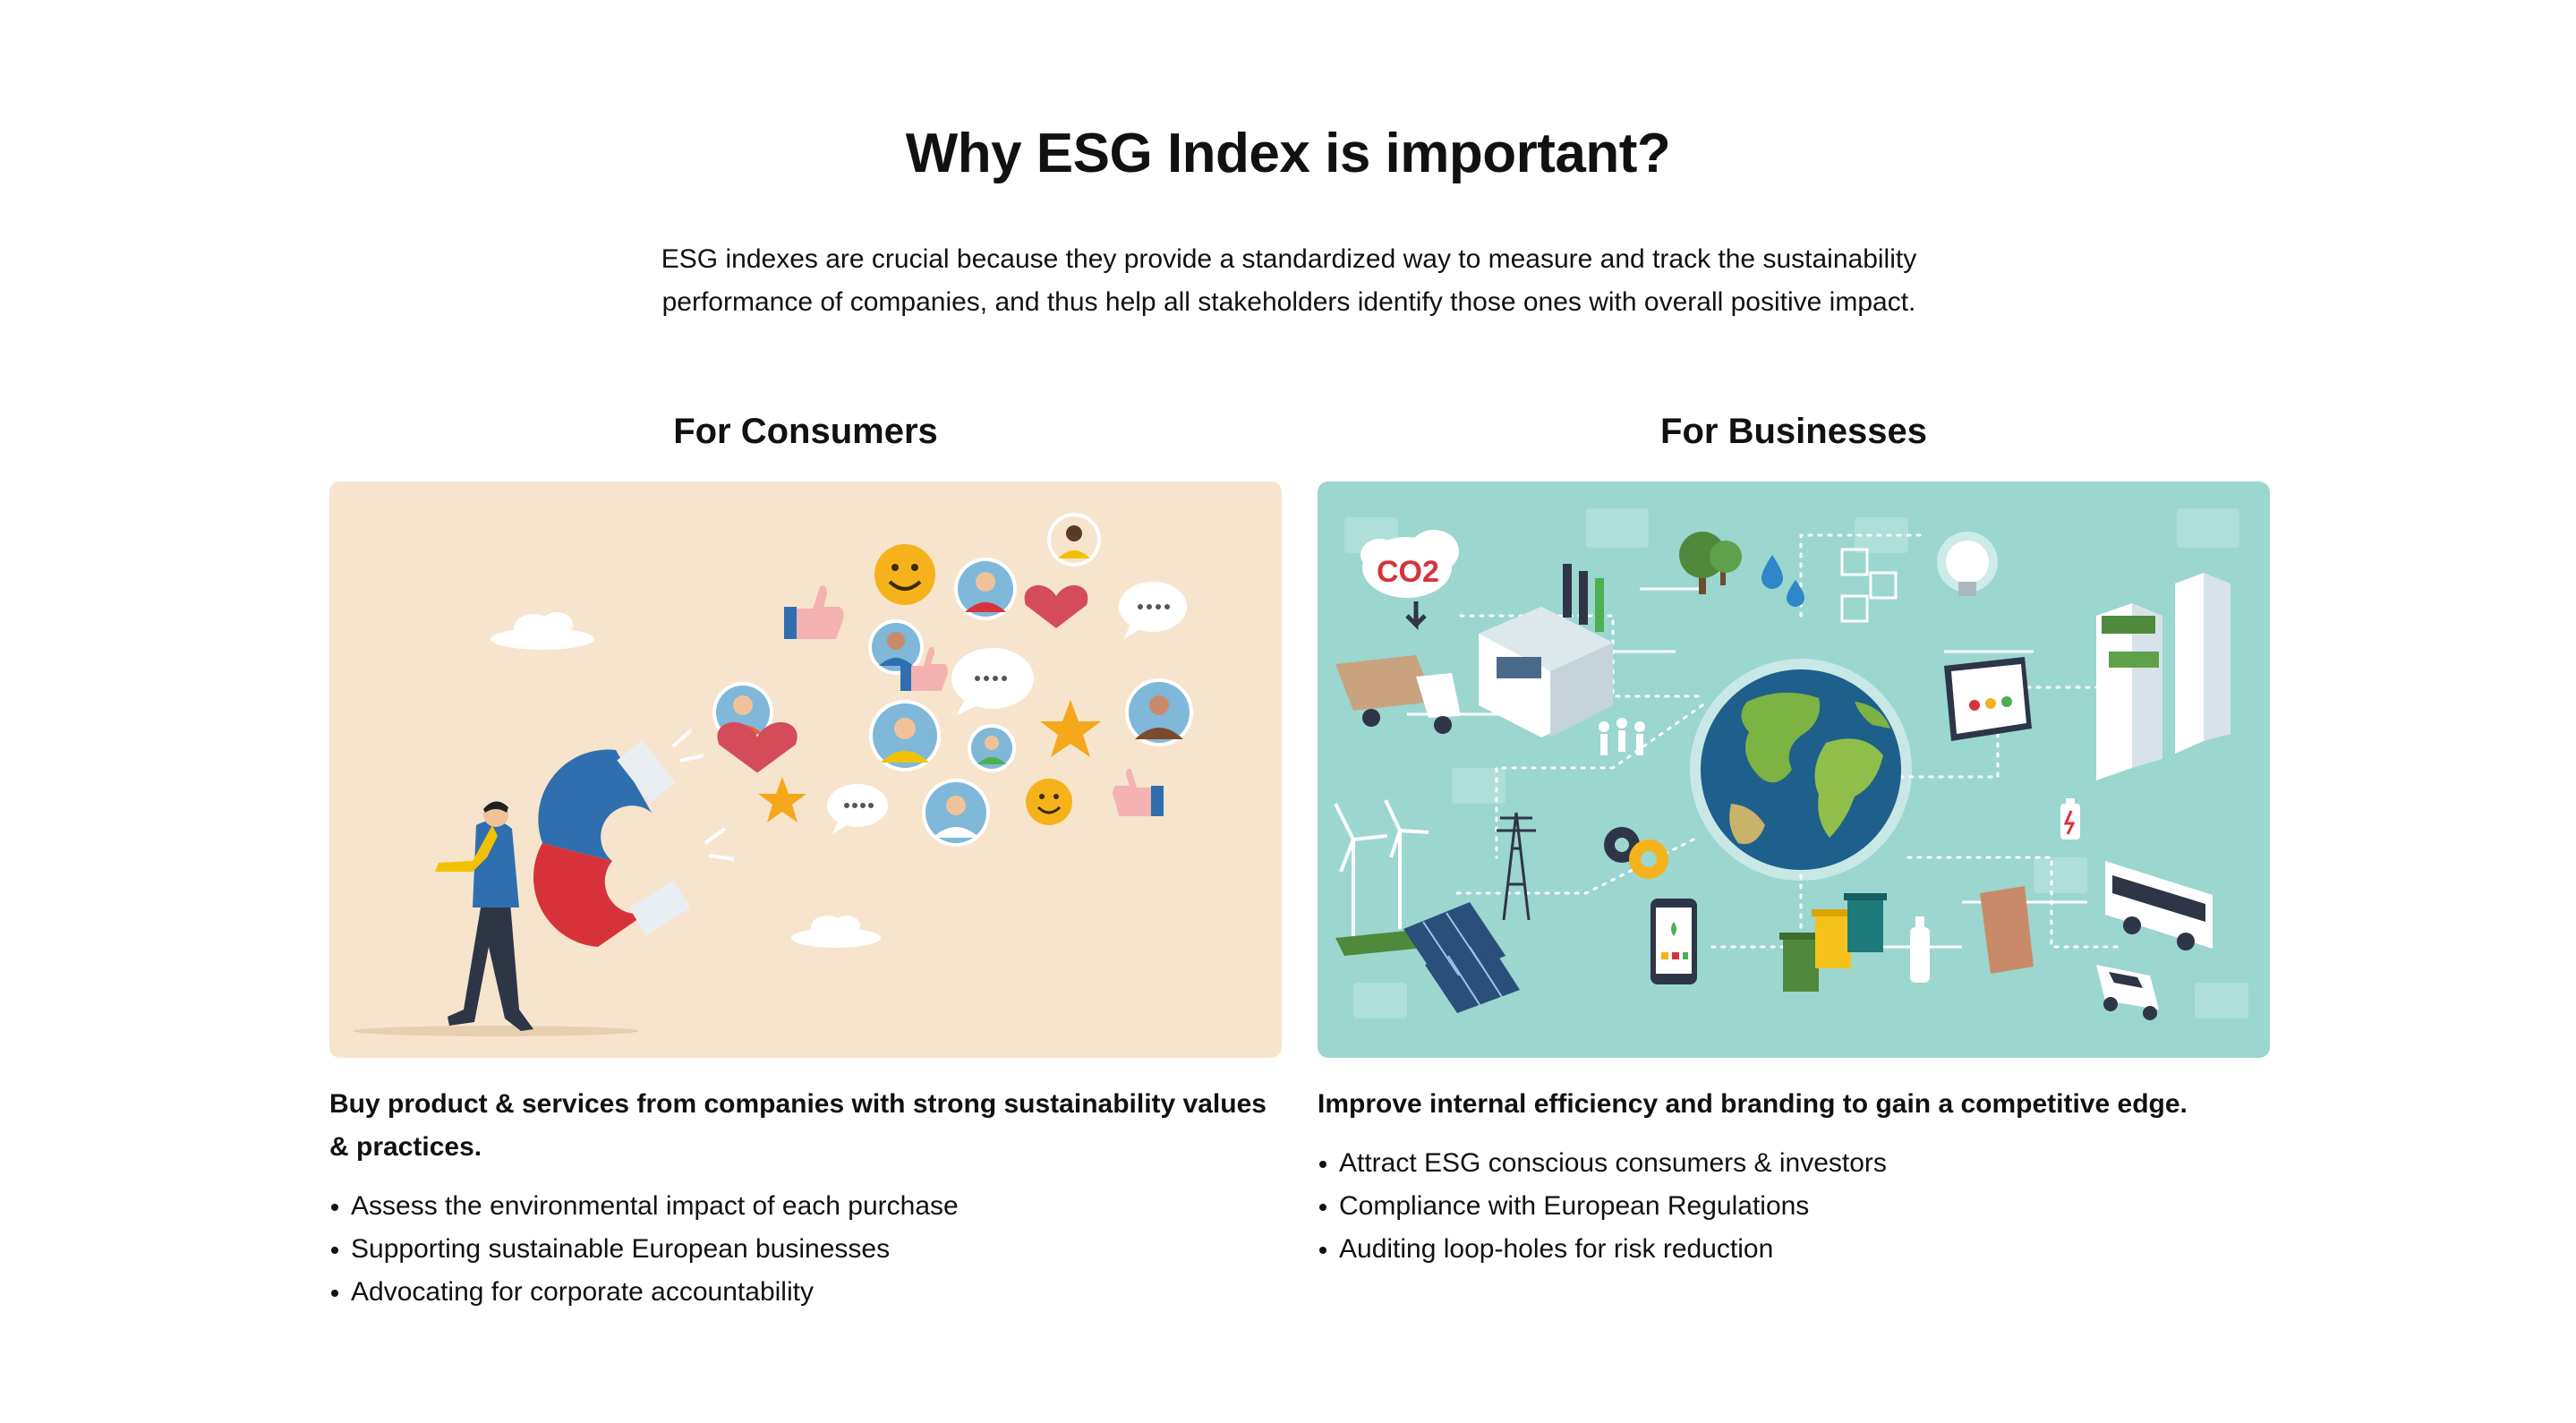 This screenshot has width=2576, height=1423. Describe the element at coordinates (634, 838) in the screenshot. I see `magnet-icon` at that location.